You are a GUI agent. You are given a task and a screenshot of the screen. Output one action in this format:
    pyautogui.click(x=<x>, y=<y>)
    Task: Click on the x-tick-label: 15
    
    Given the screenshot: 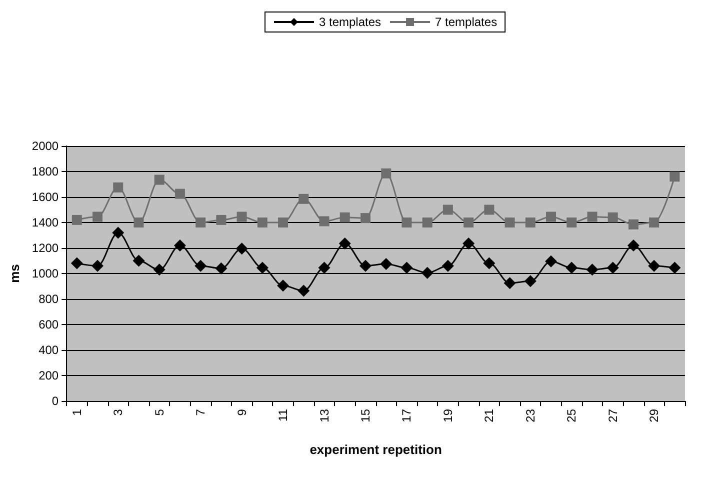 What is the action you would take?
    pyautogui.click(x=365, y=415)
    